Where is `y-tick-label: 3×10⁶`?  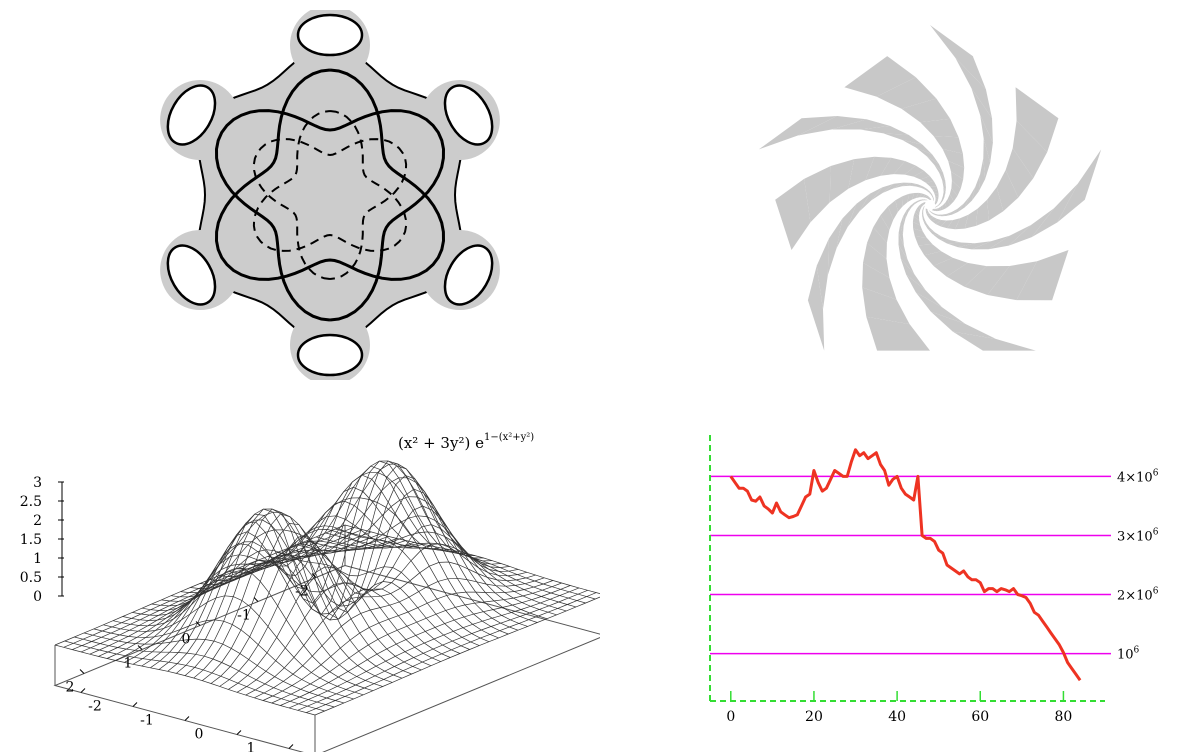
y-tick-label: 3×10⁶ is located at coordinates (1138, 535).